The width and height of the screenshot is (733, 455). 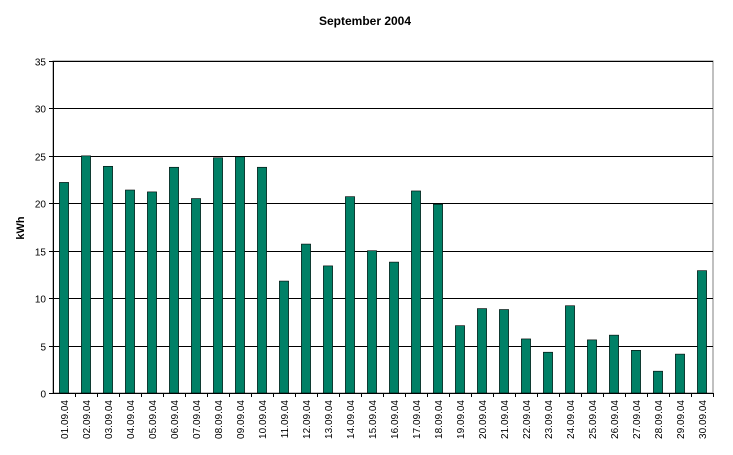 I want to click on x-tick-label: 11.09.04, so click(x=285, y=419).